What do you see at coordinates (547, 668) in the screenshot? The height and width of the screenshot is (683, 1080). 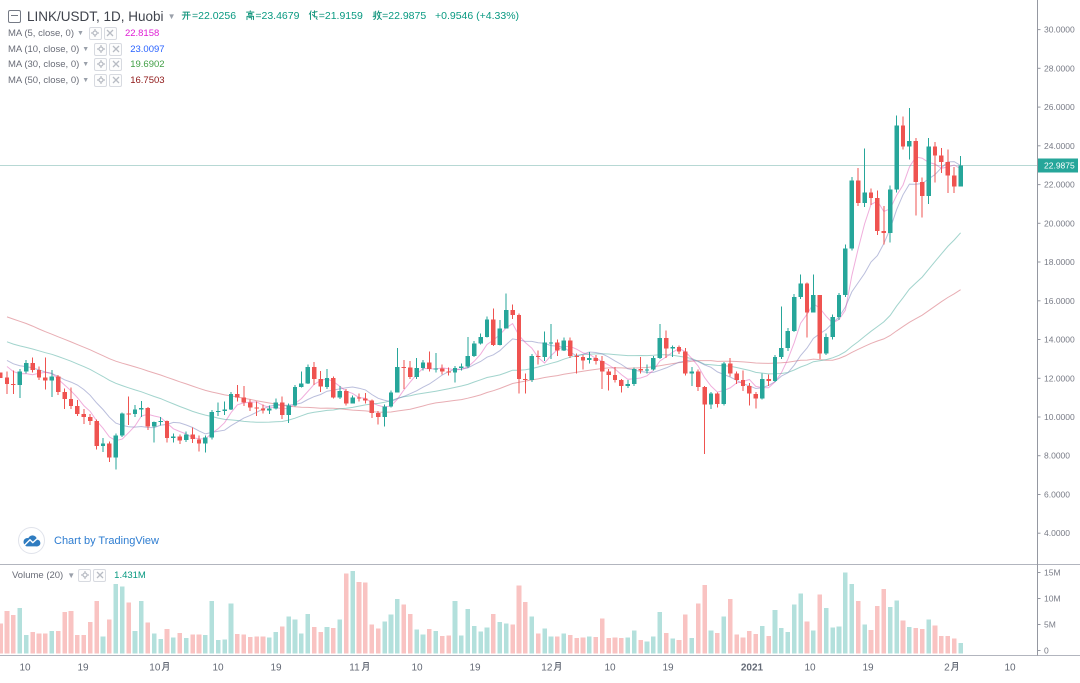 I see `svg-text: 12` at bounding box center [547, 668].